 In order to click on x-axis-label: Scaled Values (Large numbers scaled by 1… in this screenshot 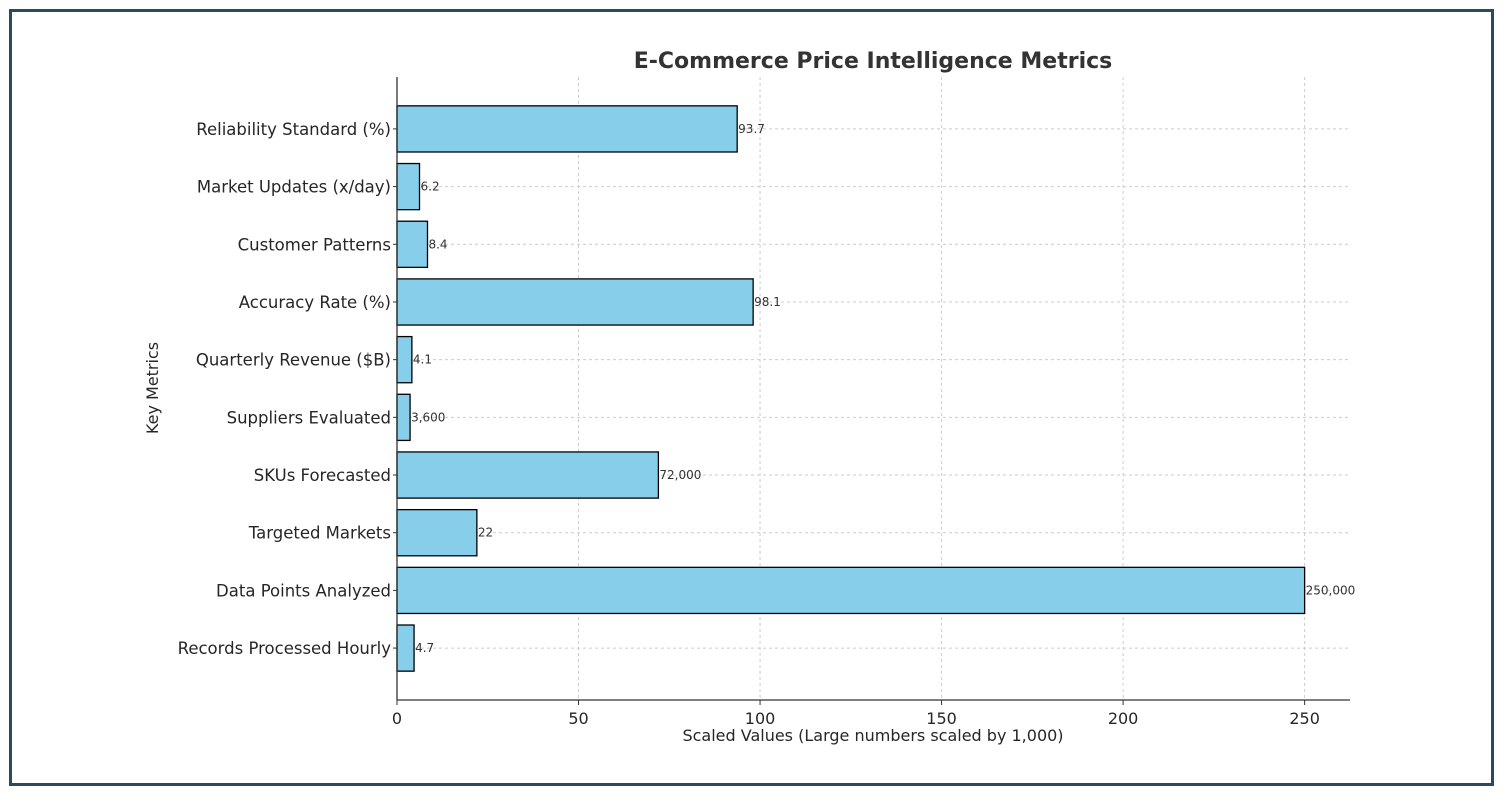, I will do `click(872, 735)`.